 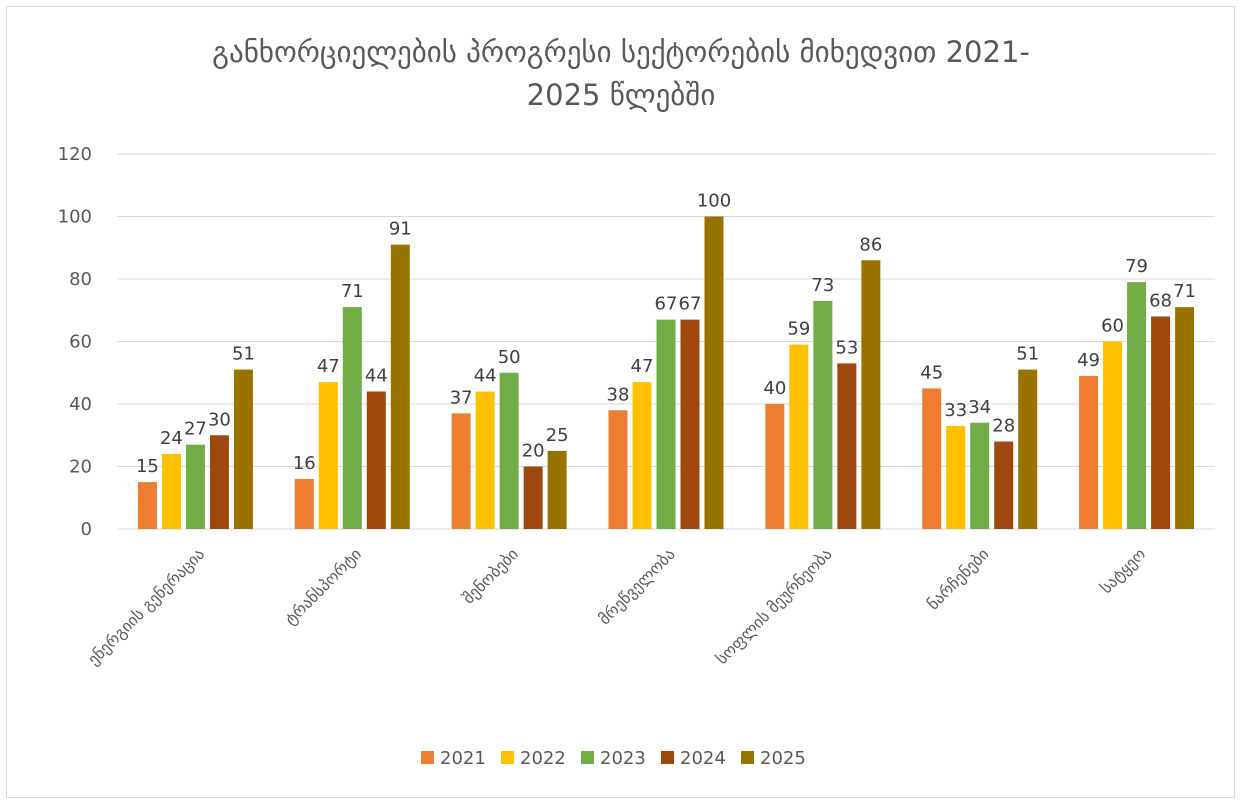 I want to click on data-label: 73, so click(x=822, y=285).